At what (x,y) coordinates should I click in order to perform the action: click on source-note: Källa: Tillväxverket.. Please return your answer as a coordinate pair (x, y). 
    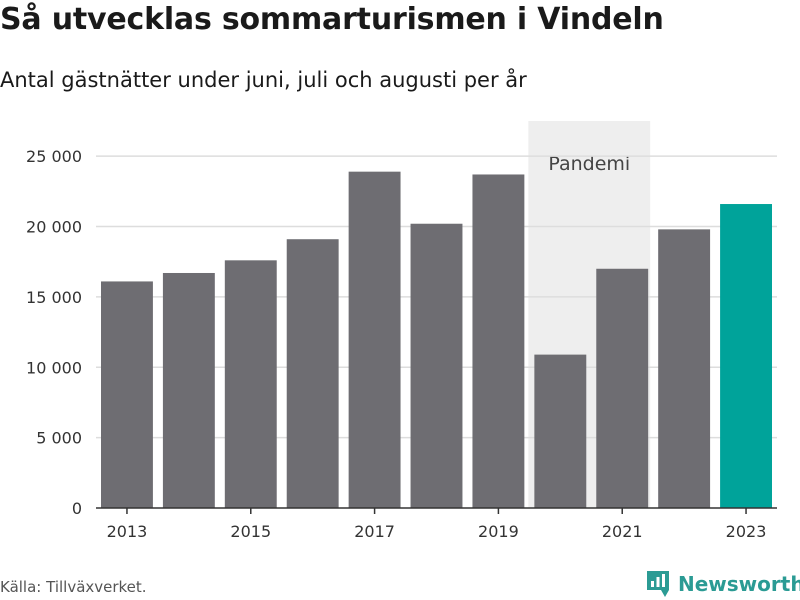
    Looking at the image, I should click on (73, 587).